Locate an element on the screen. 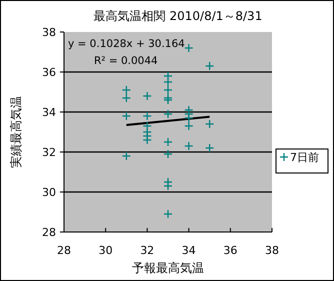 The image size is (334, 281). y-tick-label: 32 is located at coordinates (49, 152).